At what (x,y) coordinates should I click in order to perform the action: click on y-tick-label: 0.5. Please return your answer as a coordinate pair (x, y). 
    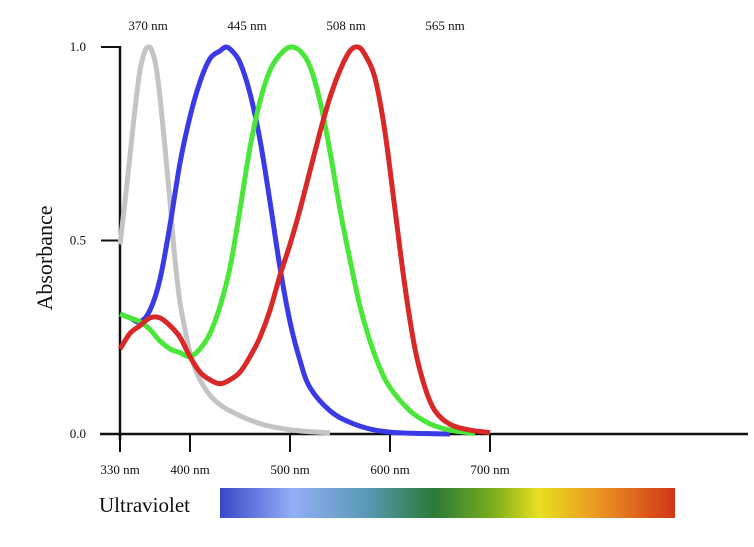
    Looking at the image, I should click on (78, 240).